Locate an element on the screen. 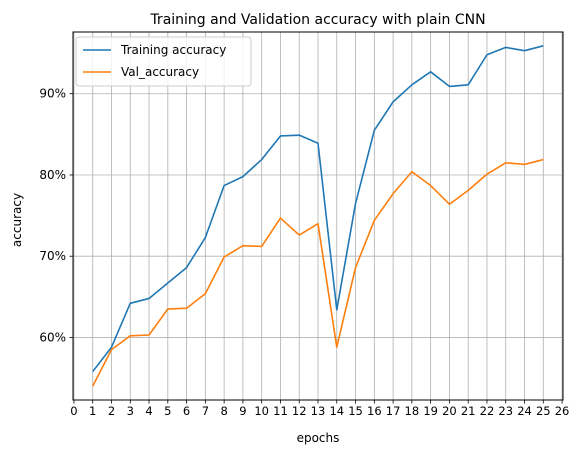  x-tick-label: 21 is located at coordinates (468, 411).